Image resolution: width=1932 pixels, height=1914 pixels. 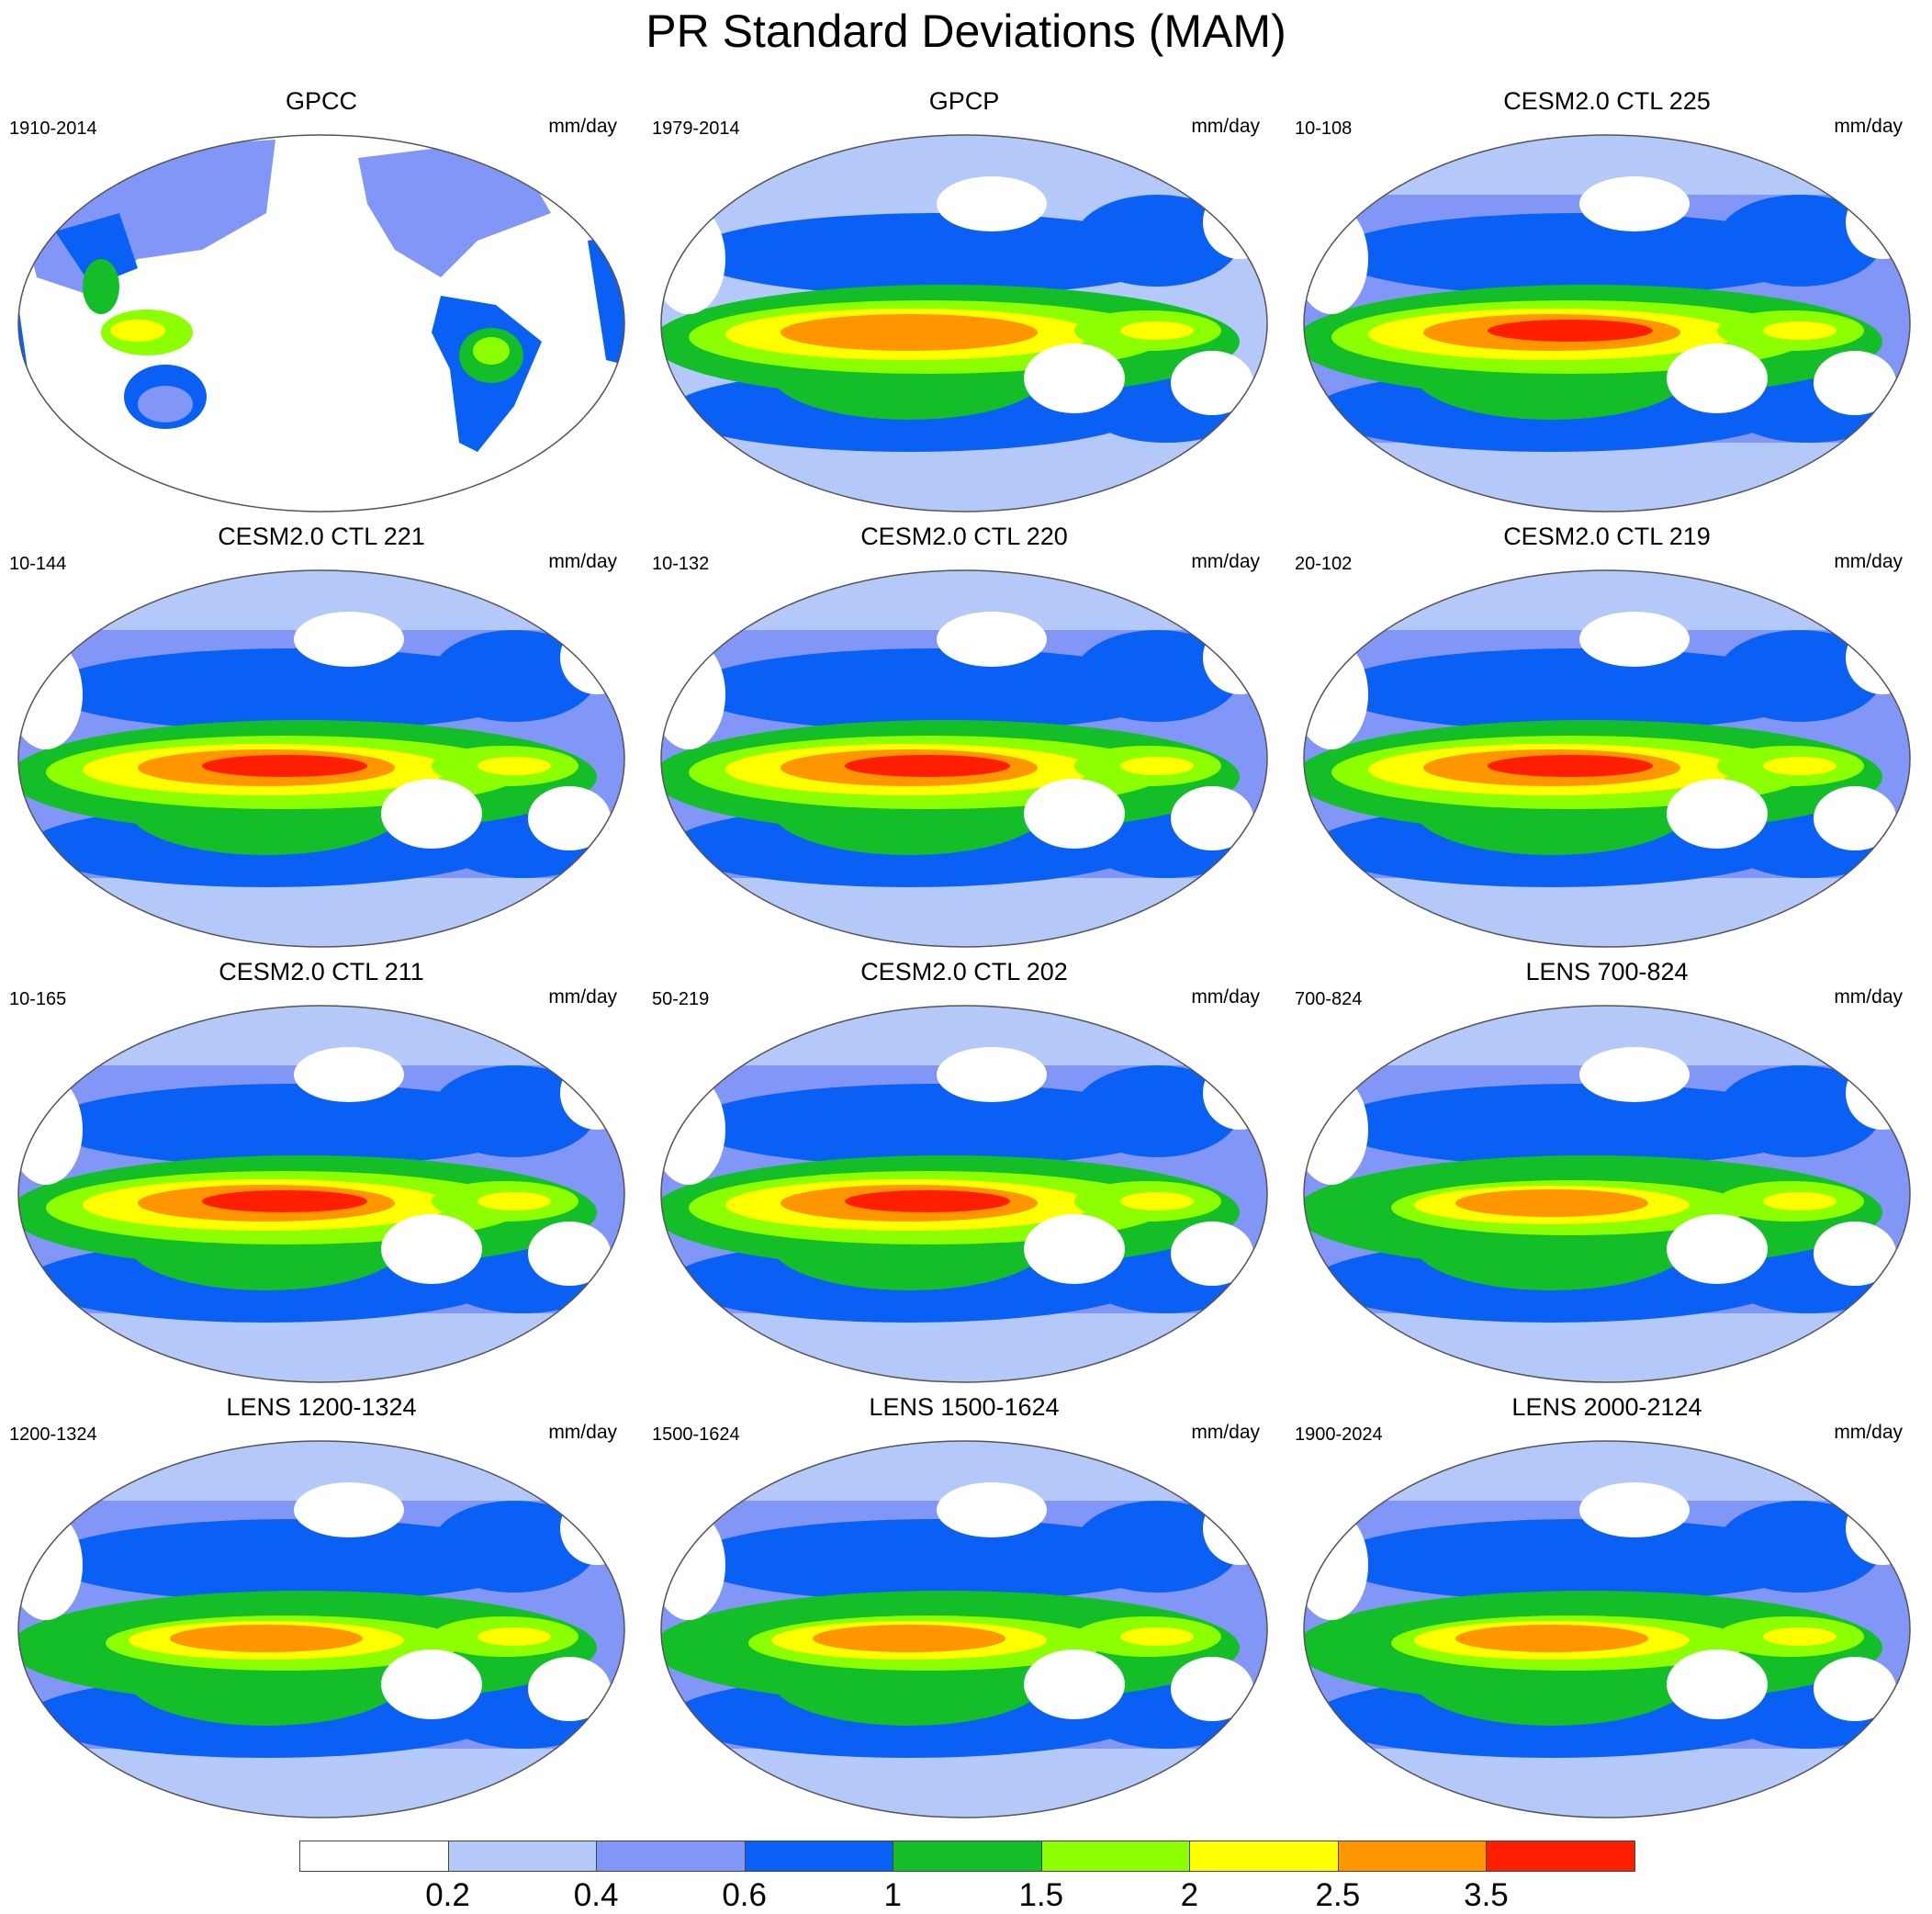 What do you see at coordinates (53, 128) in the screenshot?
I see `panel-years: 1910-2014` at bounding box center [53, 128].